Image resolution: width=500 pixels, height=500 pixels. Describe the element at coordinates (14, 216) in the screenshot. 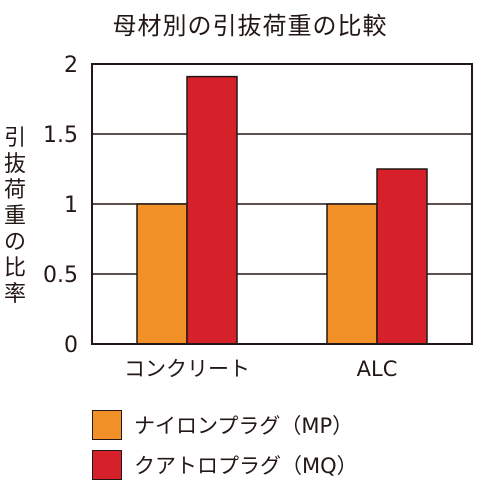

I see `y-axis-label: 引抜荷重の比率` at that location.